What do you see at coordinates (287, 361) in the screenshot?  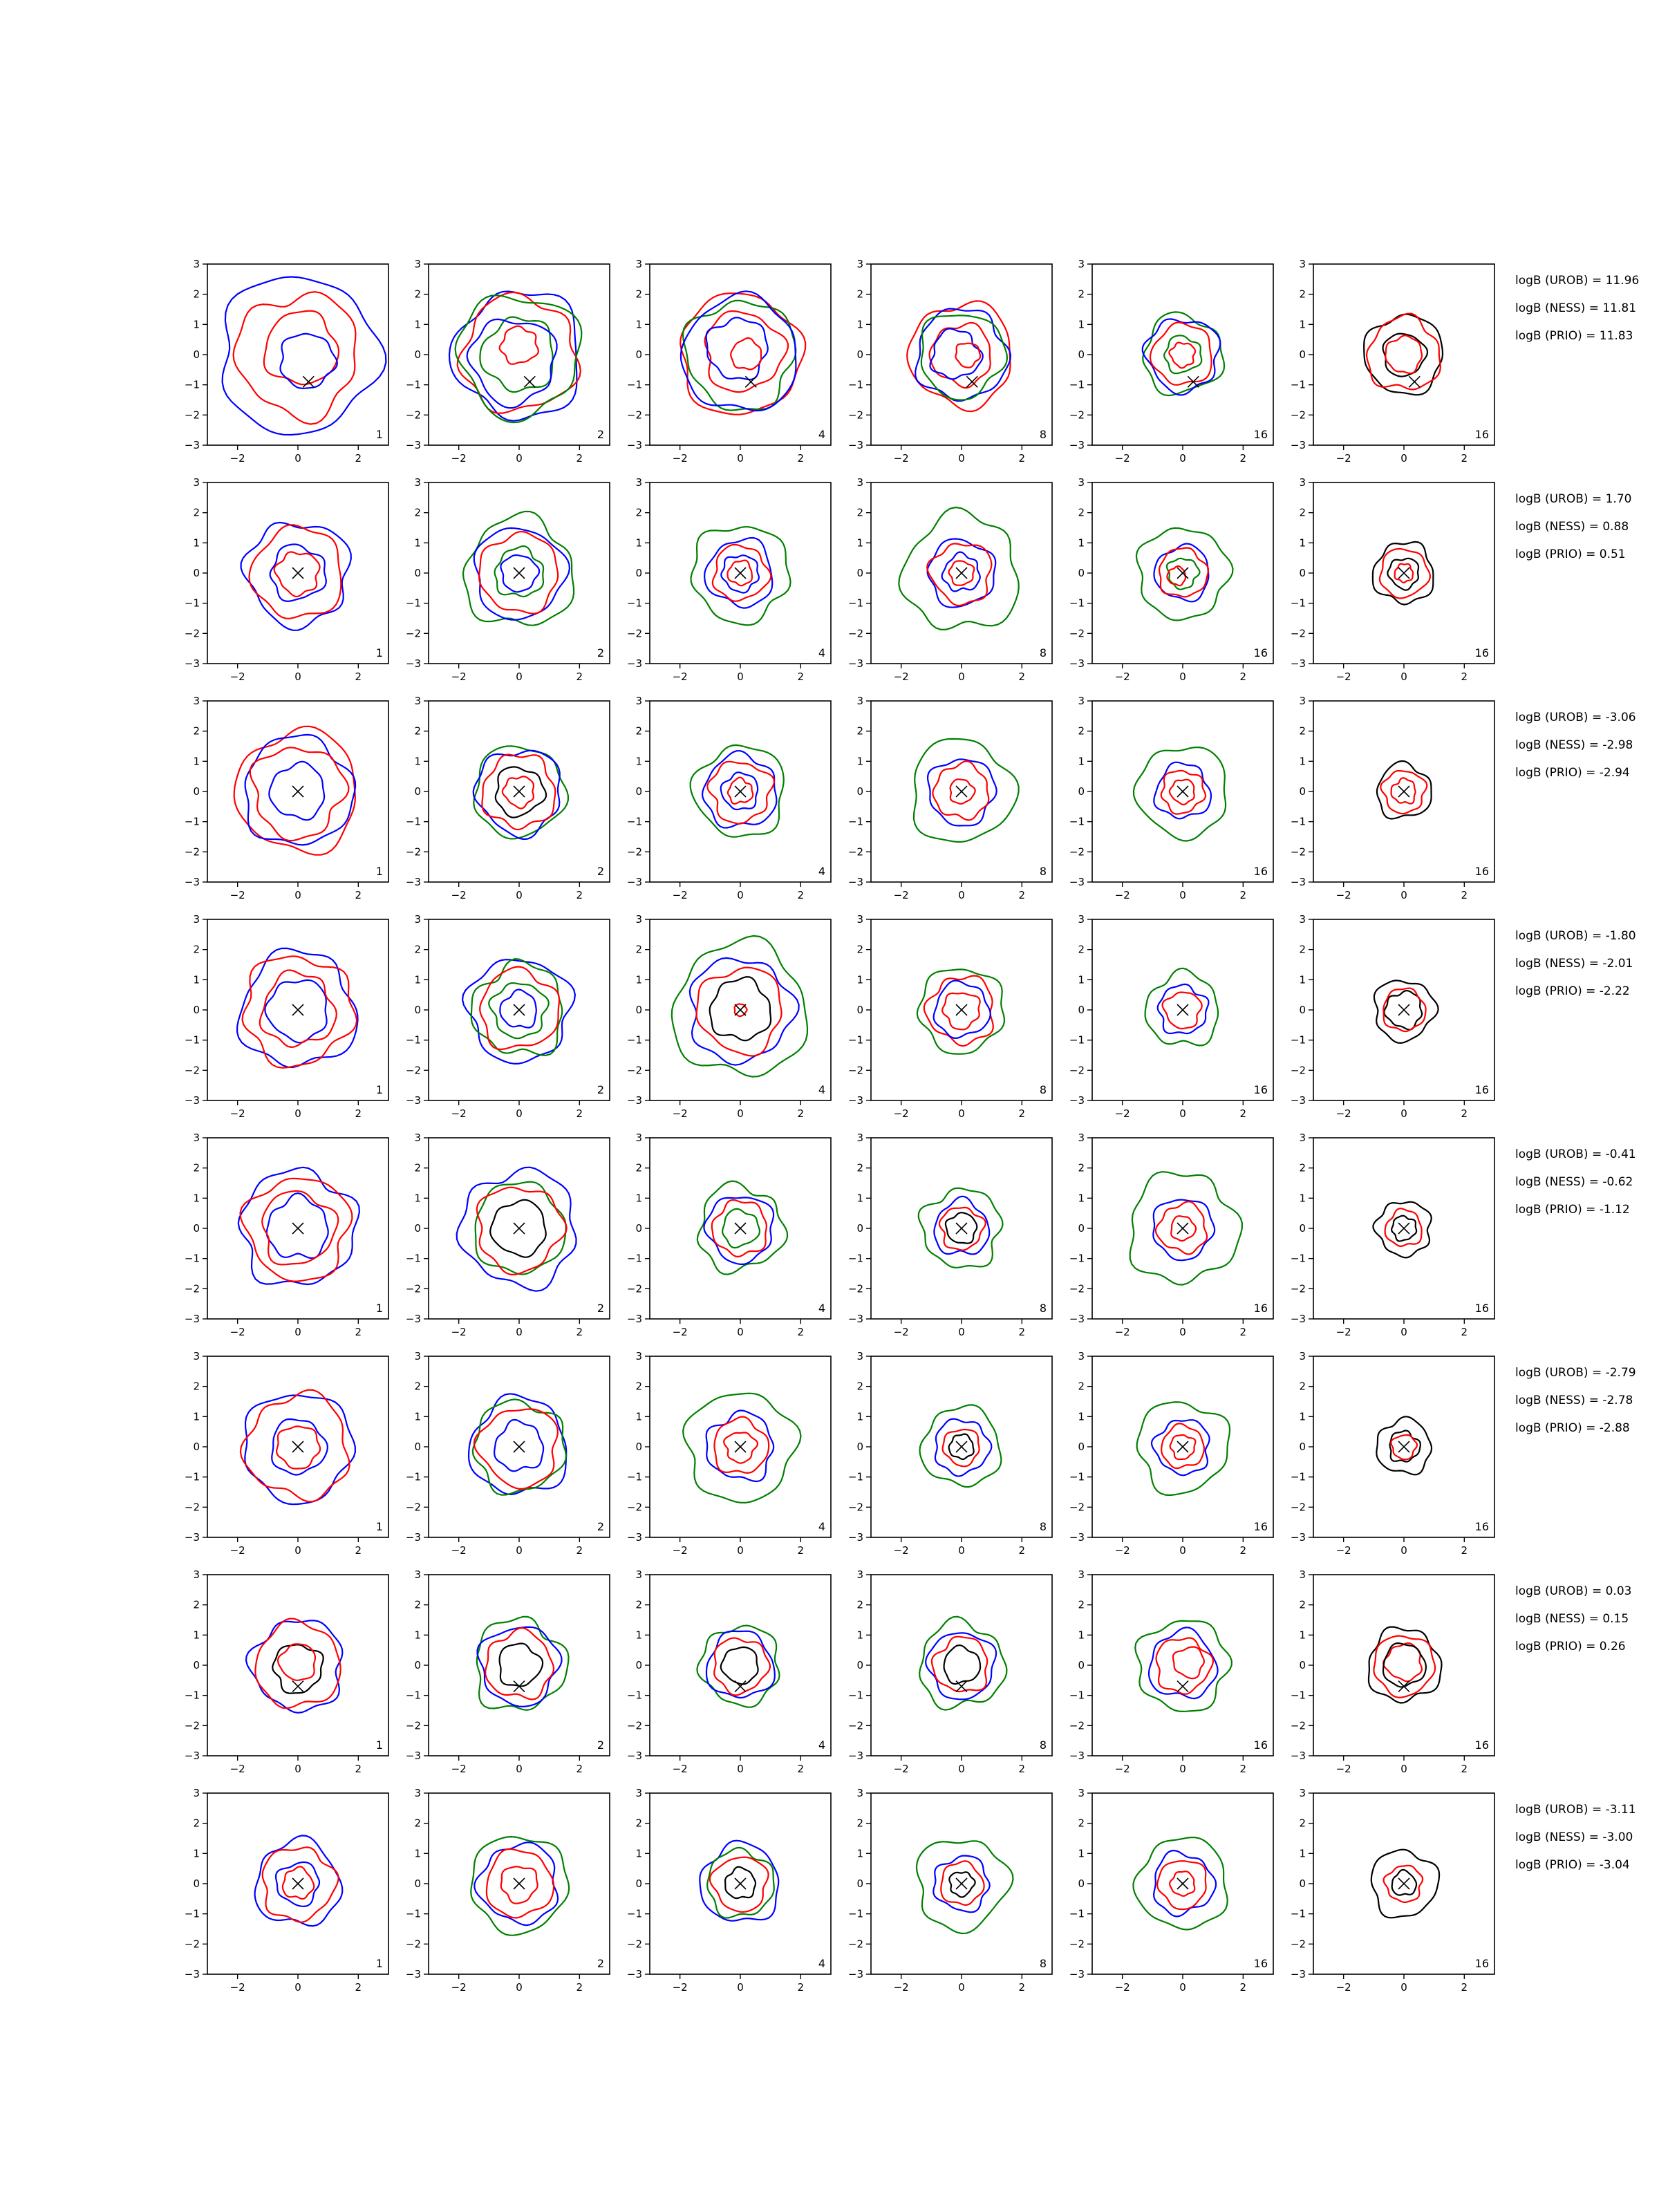 I see `panel-r1-c1: −2 0 2 3 2 1 0 −1 −2 −3 1` at bounding box center [287, 361].